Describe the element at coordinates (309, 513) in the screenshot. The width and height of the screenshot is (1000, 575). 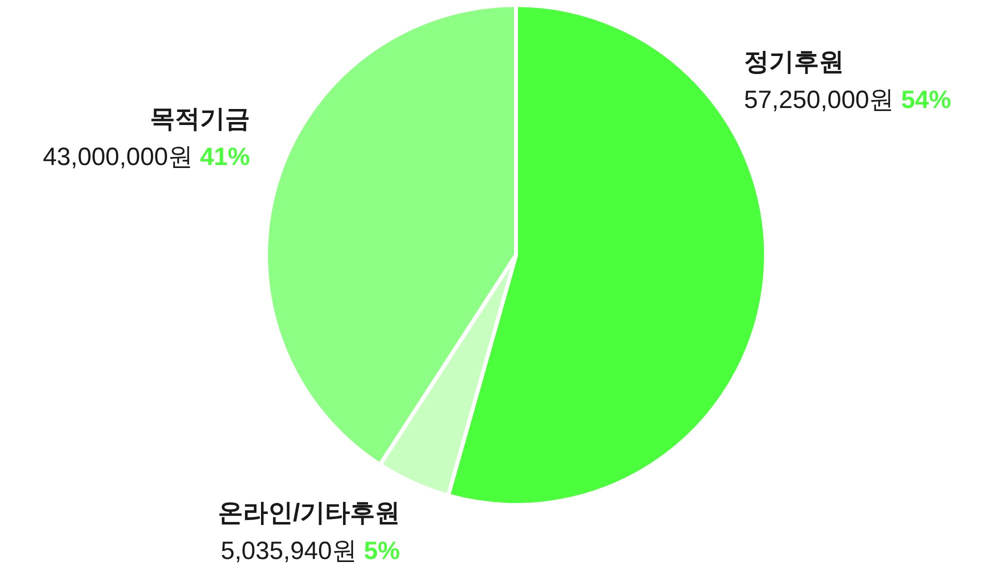
I see `slice-label: 온라인/기타후원` at that location.